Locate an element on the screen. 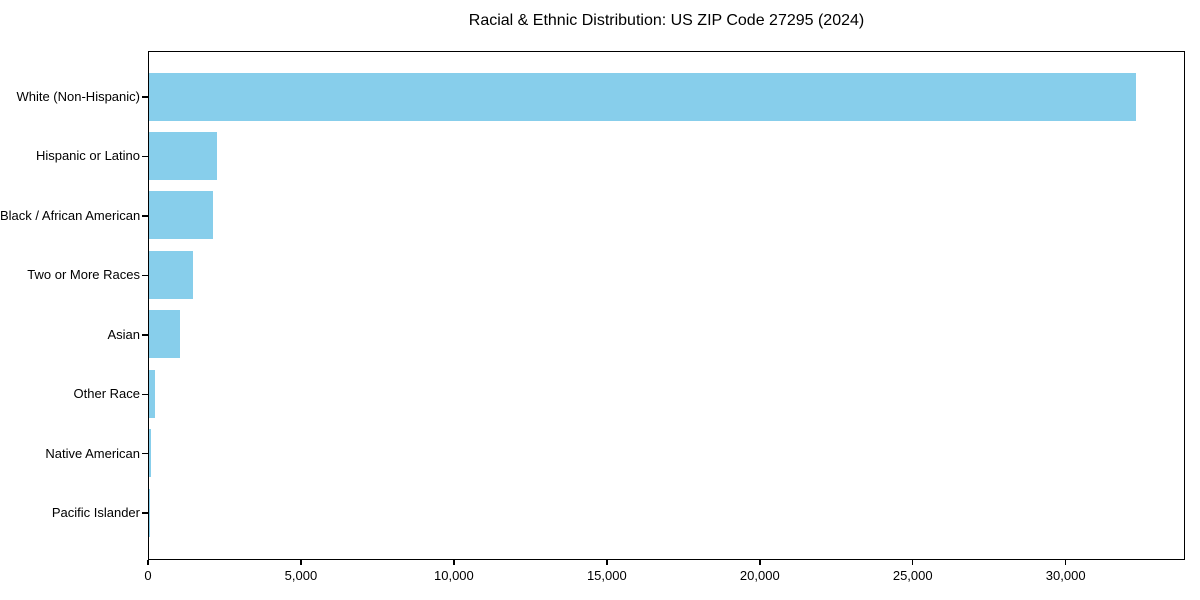  y-tick-label: Two or More Races is located at coordinates (83, 275).